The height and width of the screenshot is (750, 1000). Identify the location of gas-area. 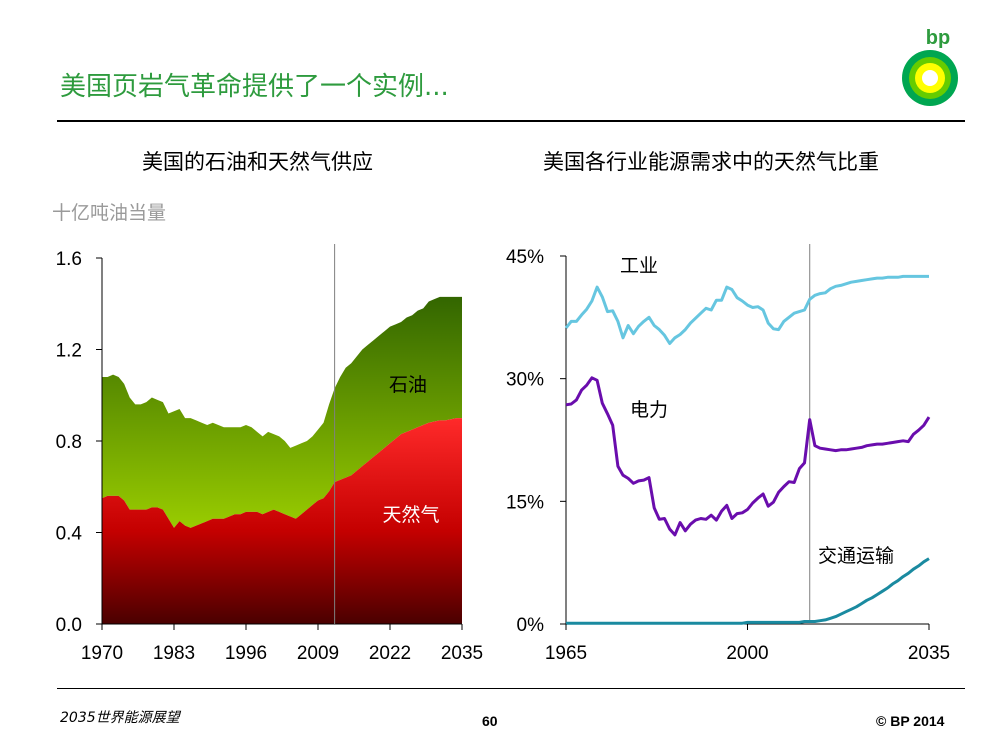
(282, 521).